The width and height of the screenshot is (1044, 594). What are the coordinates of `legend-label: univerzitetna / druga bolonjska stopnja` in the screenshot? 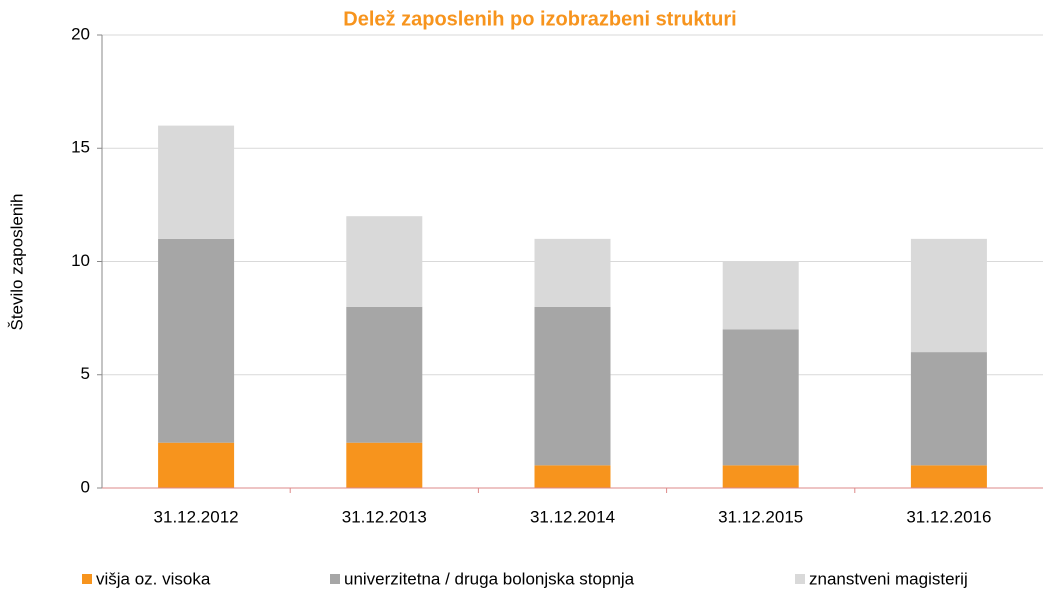 It's located at (489, 578).